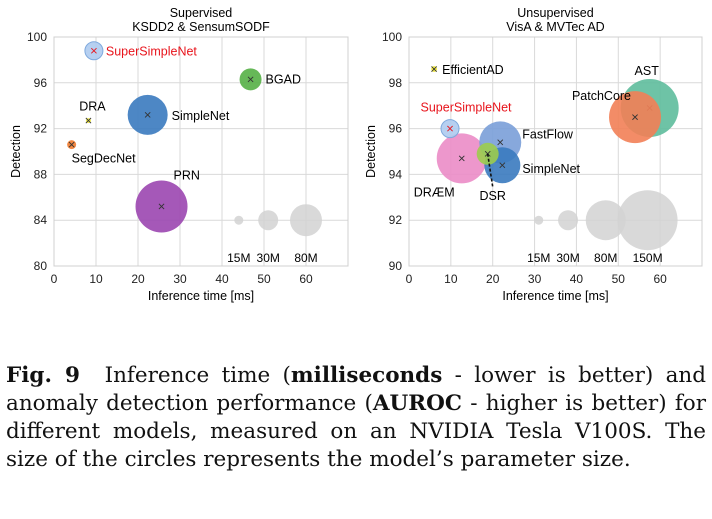 The width and height of the screenshot is (712, 519). I want to click on label-dsr: DSR, so click(492, 196).